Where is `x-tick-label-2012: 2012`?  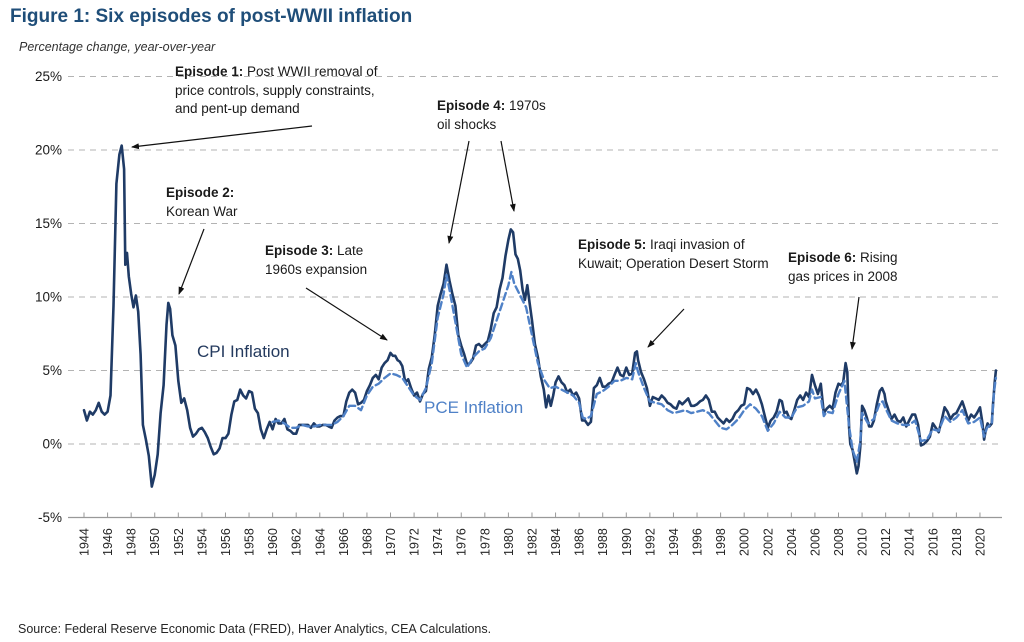
x-tick-label-2012: 2012 is located at coordinates (886, 542).